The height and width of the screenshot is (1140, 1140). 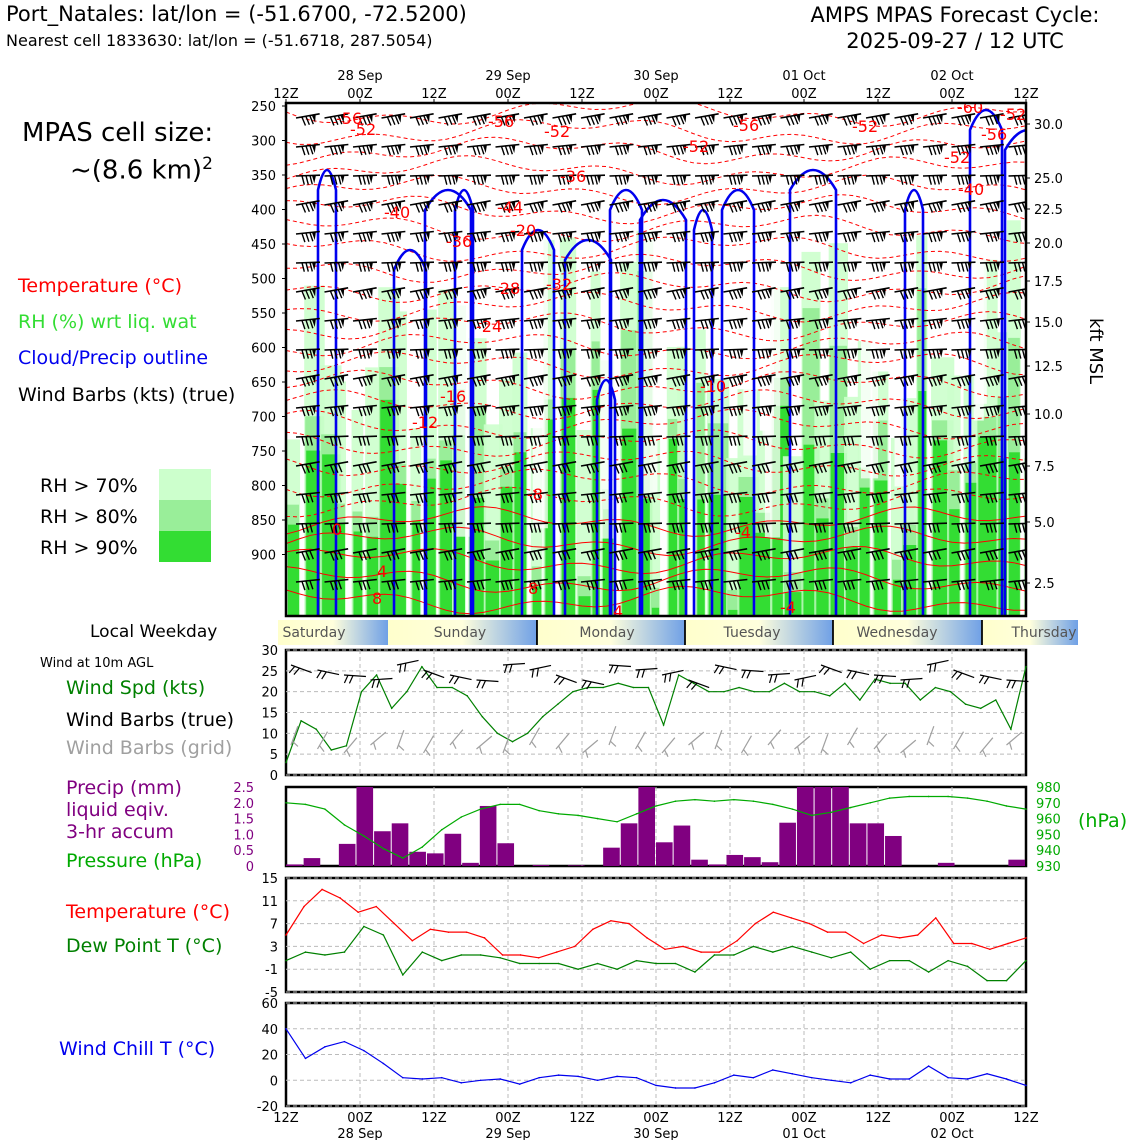 What do you see at coordinates (243, 820) in the screenshot?
I see `precip-tick: 1.5` at bounding box center [243, 820].